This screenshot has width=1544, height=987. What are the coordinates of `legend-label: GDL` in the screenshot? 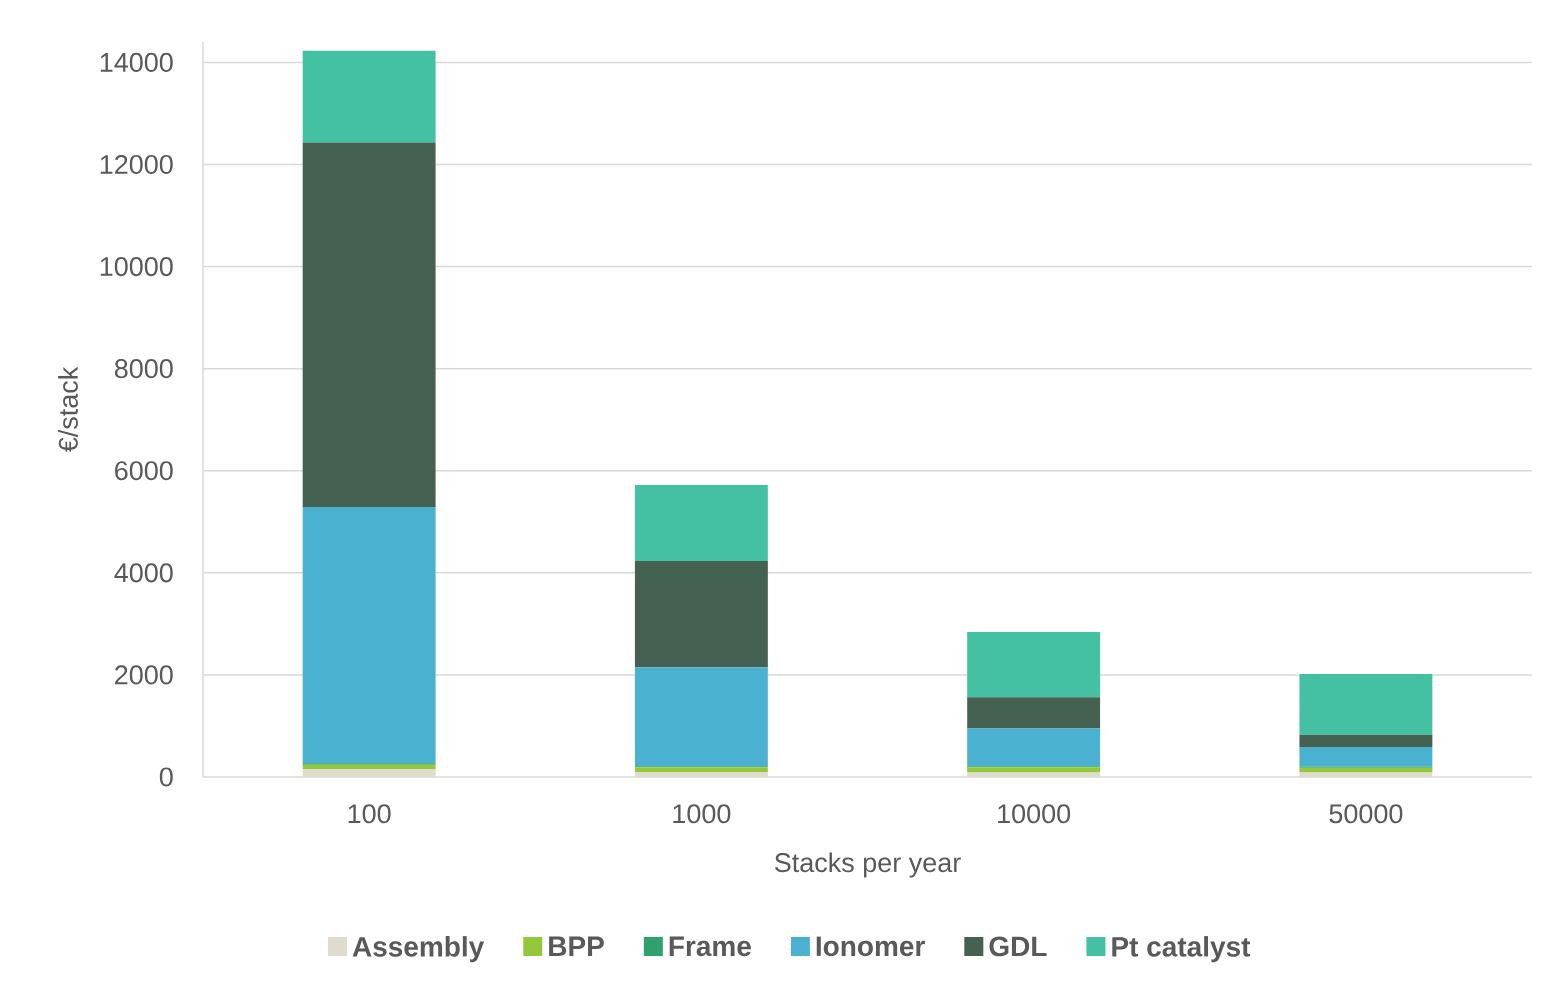 It's located at (1018, 946).